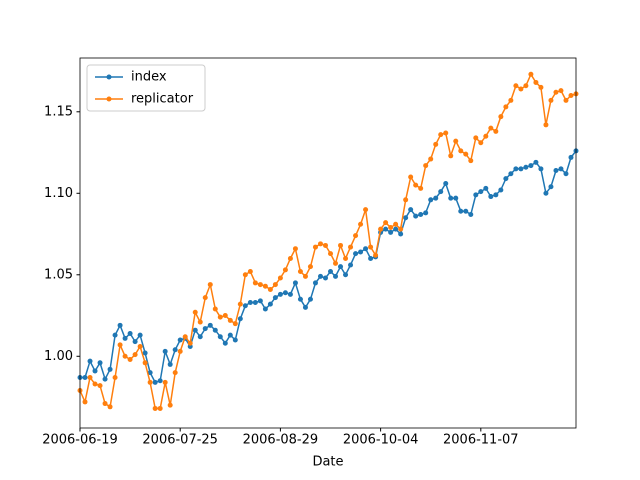  I want to click on x-tick-label: 2006-07-25, so click(180, 440).